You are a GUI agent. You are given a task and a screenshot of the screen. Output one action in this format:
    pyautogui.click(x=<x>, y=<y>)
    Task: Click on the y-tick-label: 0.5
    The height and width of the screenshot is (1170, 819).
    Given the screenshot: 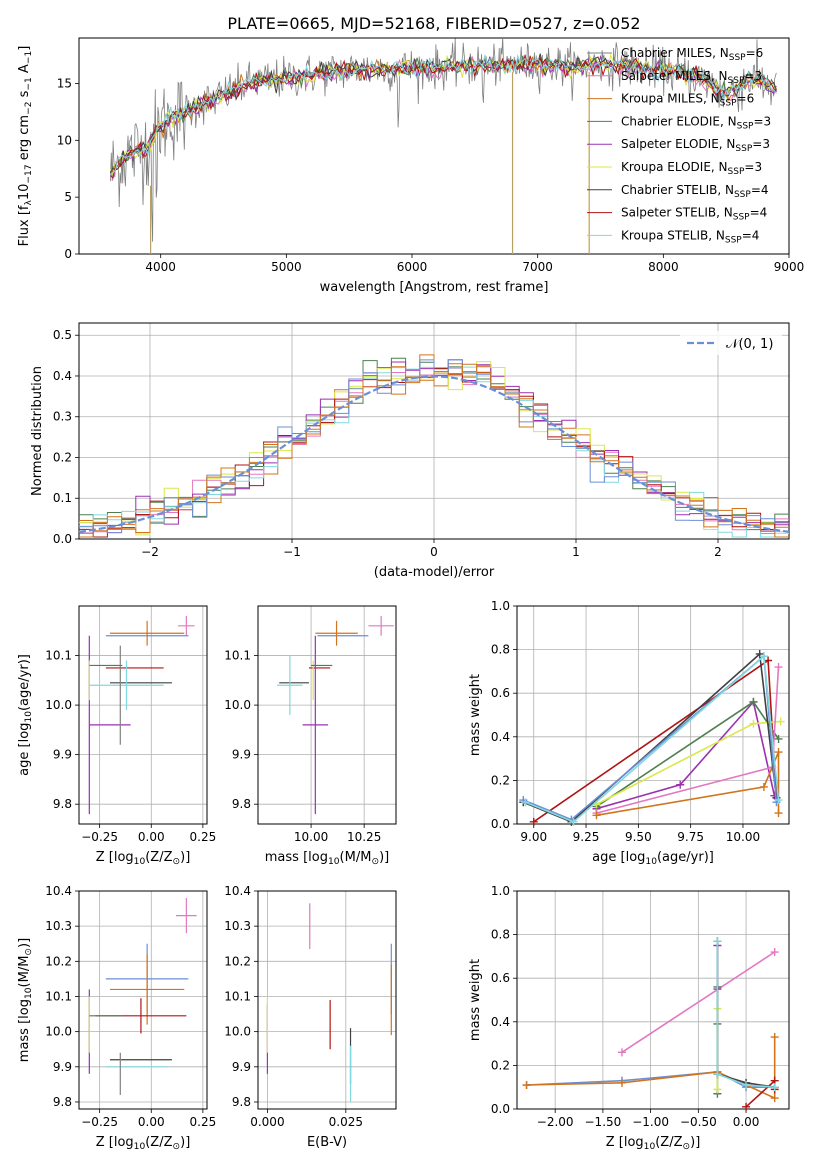 What is the action you would take?
    pyautogui.click(x=62, y=335)
    